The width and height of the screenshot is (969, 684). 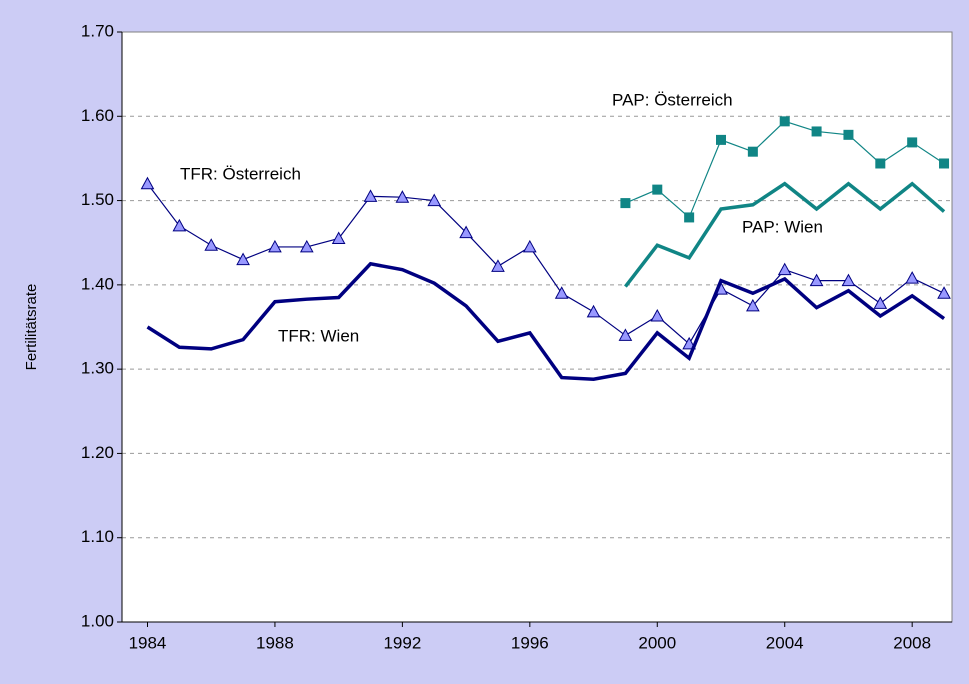 What do you see at coordinates (657, 642) in the screenshot?
I see `x-tick-label: 2000` at bounding box center [657, 642].